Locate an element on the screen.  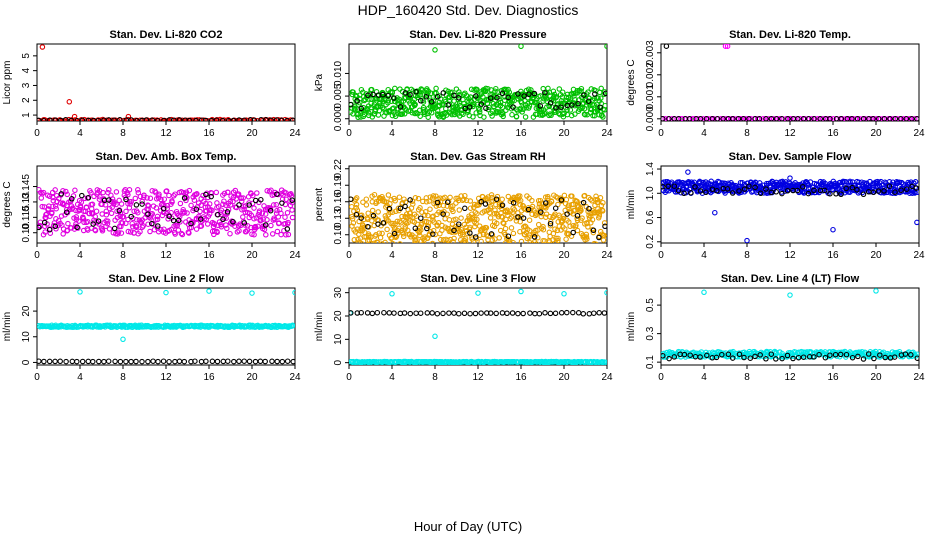
y-tick-label: 20 is located at coordinates (338, 316).